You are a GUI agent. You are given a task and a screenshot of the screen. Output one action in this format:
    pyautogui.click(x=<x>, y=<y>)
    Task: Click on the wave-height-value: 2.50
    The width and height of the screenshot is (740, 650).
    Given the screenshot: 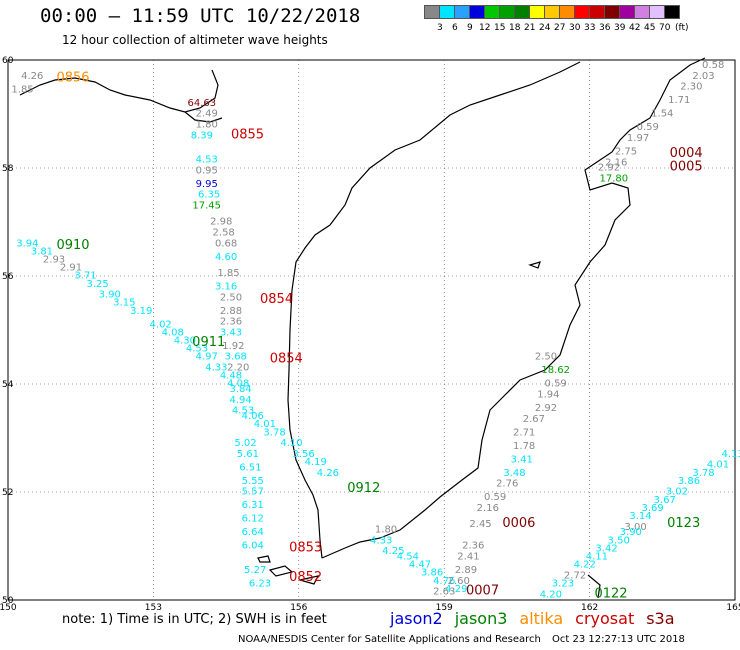 What is the action you would take?
    pyautogui.click(x=546, y=357)
    